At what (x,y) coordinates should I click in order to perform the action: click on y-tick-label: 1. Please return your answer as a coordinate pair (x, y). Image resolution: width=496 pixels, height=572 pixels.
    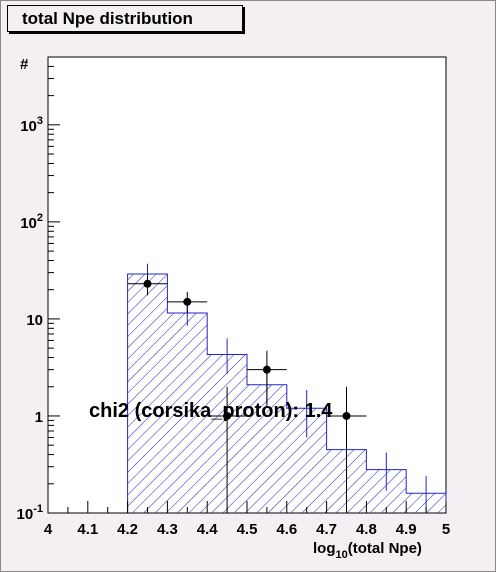
    Looking at the image, I should click on (39, 417).